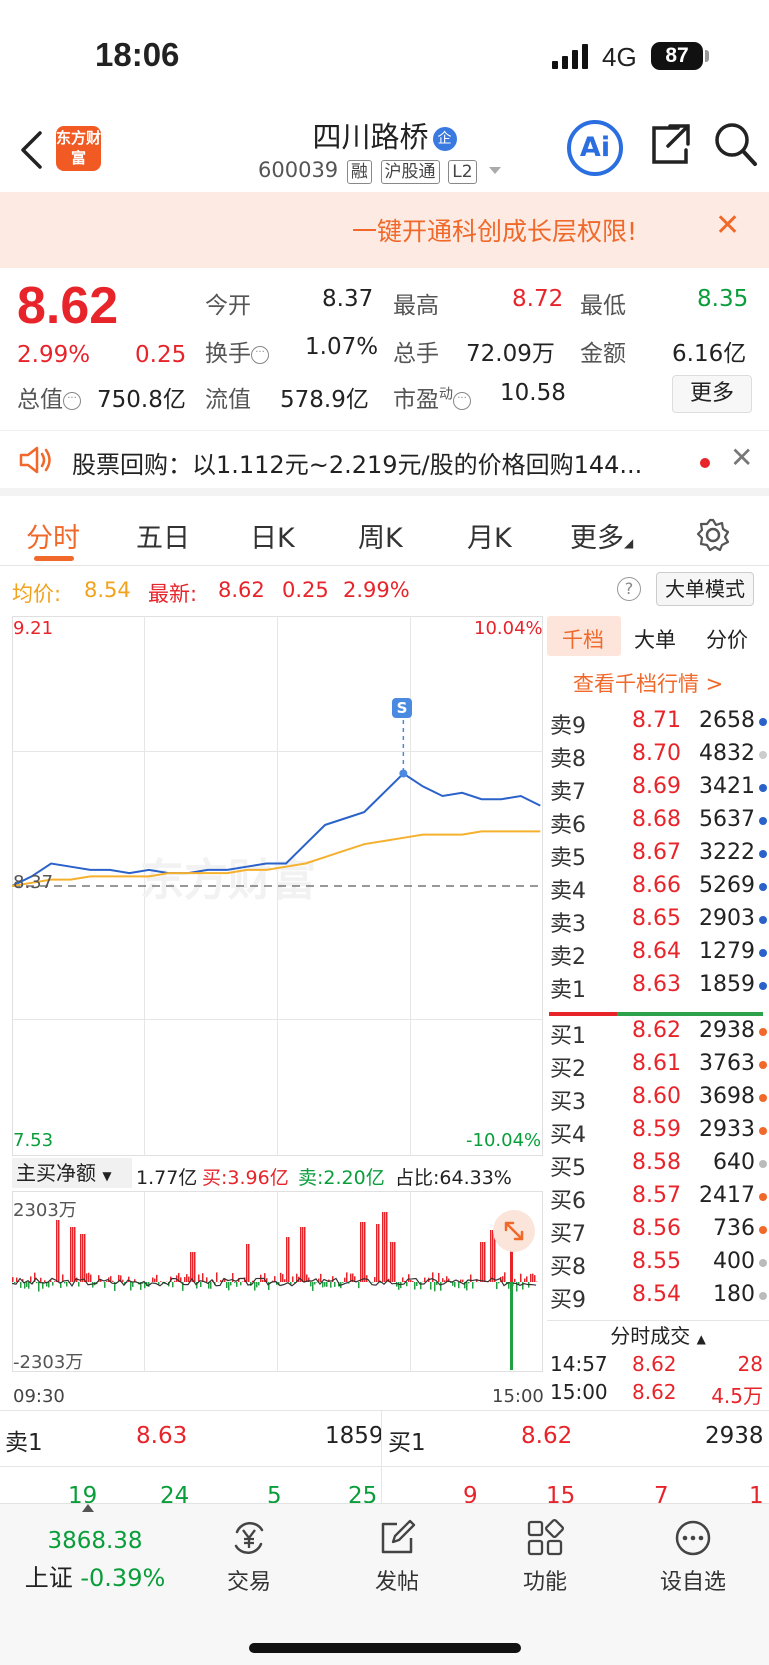  What do you see at coordinates (648, 684) in the screenshot?
I see `view-thousand-link: 查看千档行情 >` at bounding box center [648, 684].